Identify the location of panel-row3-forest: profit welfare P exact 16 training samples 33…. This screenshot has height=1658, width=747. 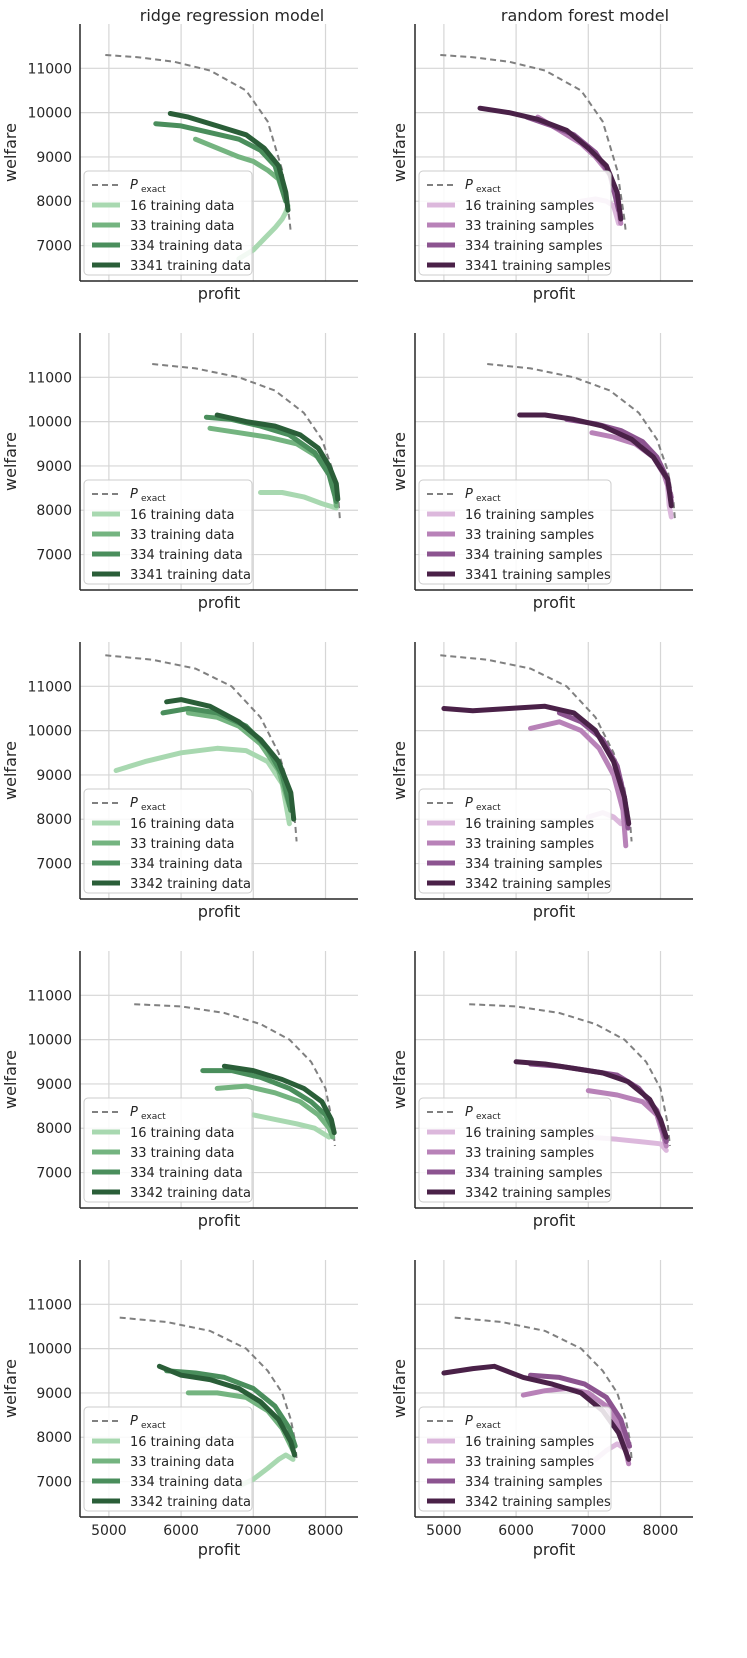
(541, 781).